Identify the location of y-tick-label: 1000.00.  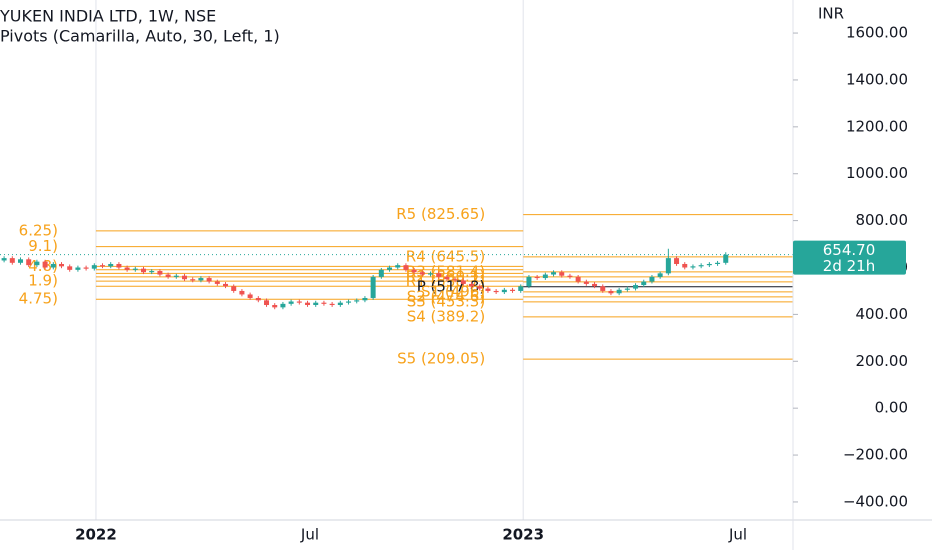
(877, 173).